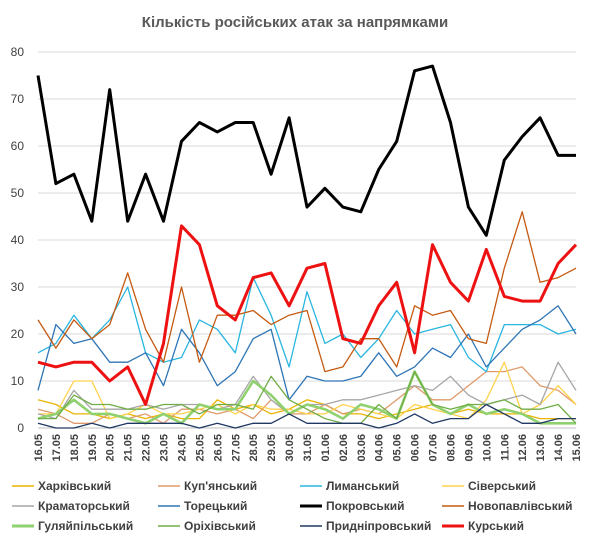 The height and width of the screenshot is (540, 590). What do you see at coordinates (75, 448) in the screenshot?
I see `x-tick-label: 18.05` at bounding box center [75, 448].